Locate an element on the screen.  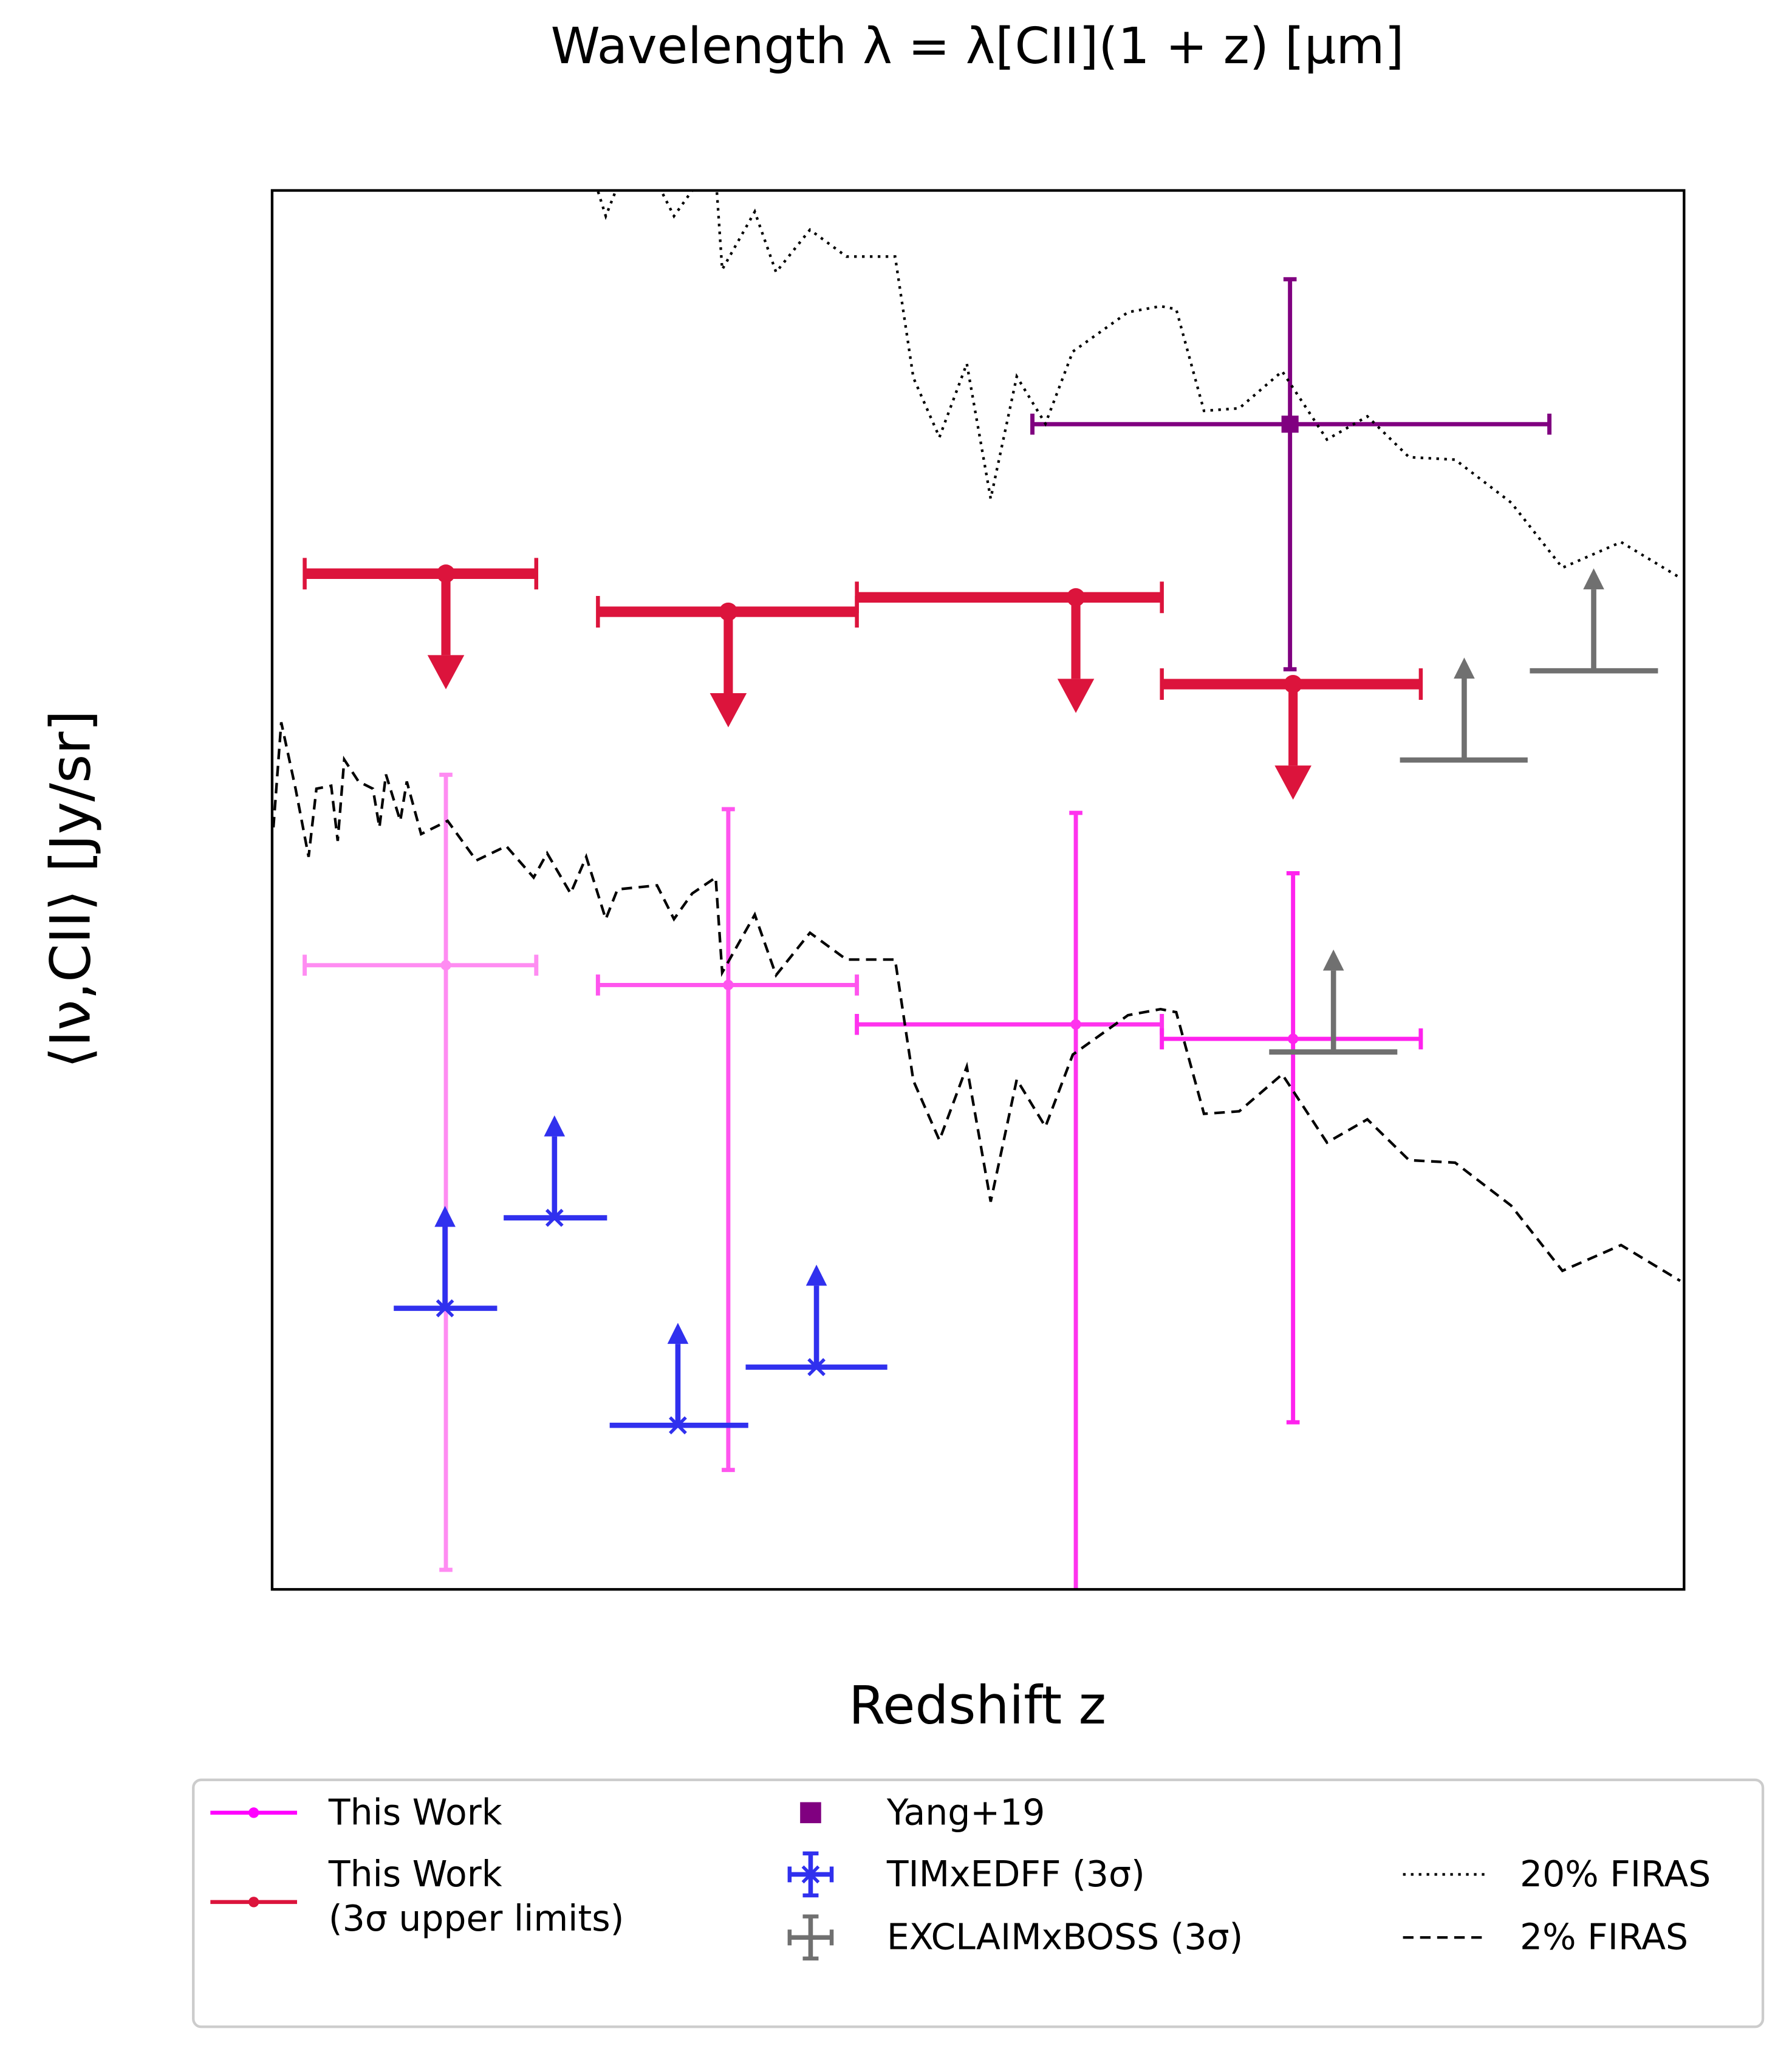
x-axis-label: Redshift z is located at coordinates (977, 1705).